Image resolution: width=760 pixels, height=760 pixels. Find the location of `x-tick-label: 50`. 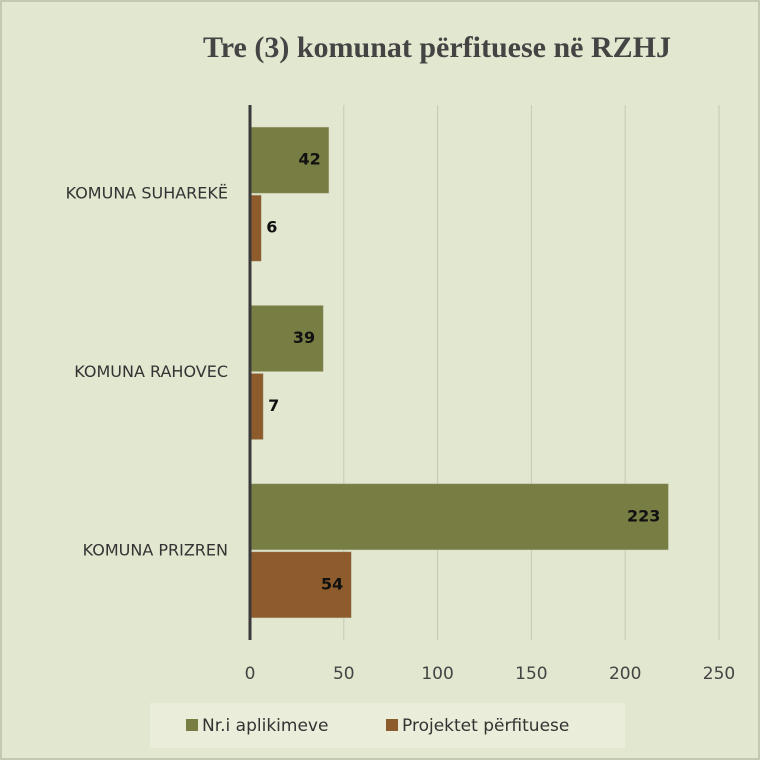

x-tick-label: 50 is located at coordinates (344, 674).